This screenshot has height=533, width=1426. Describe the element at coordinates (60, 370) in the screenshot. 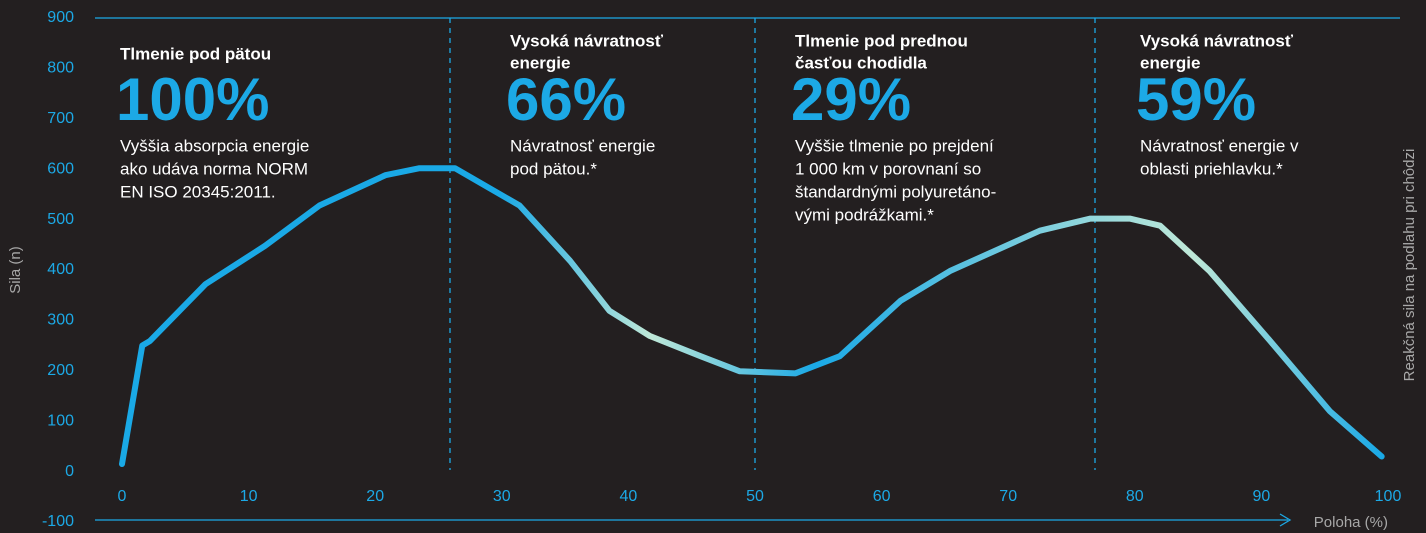

I see `y-tick-label: 200` at that location.